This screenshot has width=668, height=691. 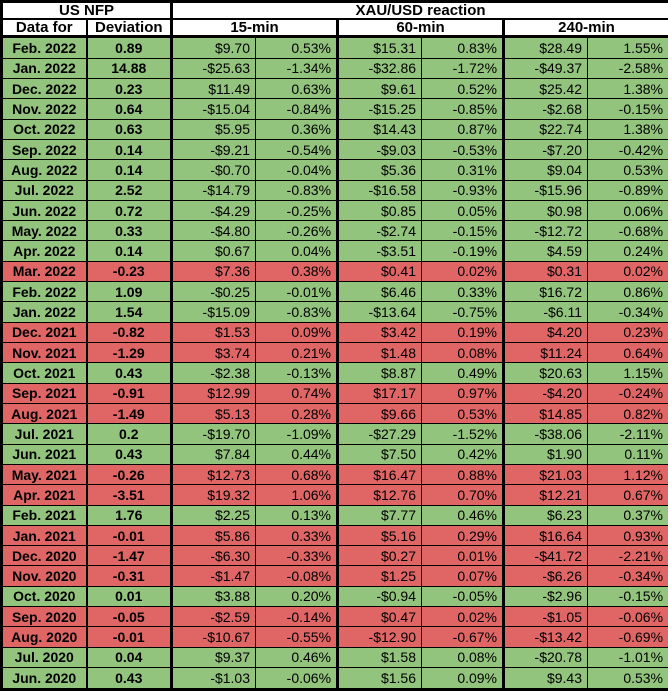 What do you see at coordinates (44, 231) in the screenshot?
I see `month-cell: May. 2022` at bounding box center [44, 231].